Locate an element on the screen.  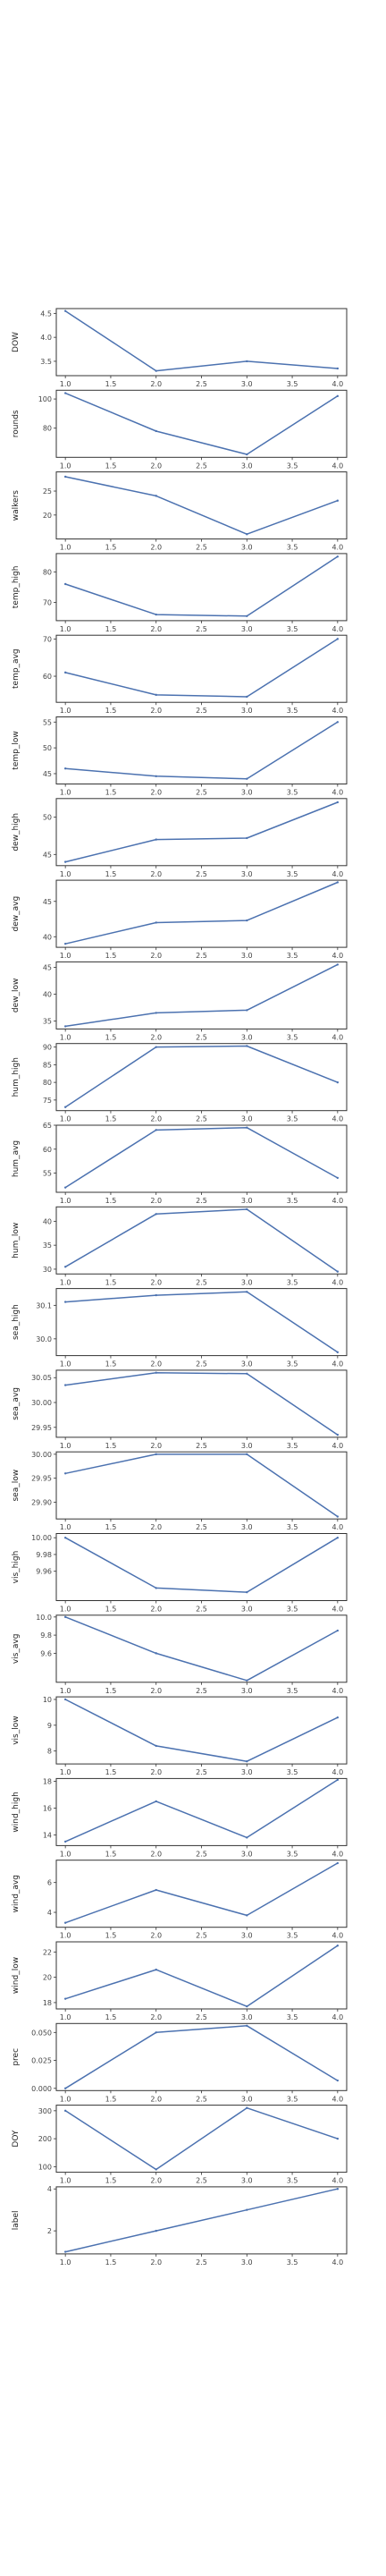
panel-rounds: 80 100 1.0 1.5 2.0 2.5 3.0 3.5 4.0 rounds is located at coordinates (180, 429).